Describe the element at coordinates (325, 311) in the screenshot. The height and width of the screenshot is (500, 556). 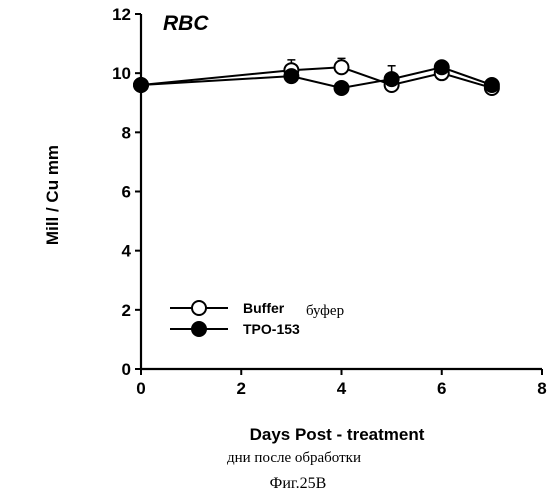
I see `legend-buffer-russian-note: буфер` at that location.